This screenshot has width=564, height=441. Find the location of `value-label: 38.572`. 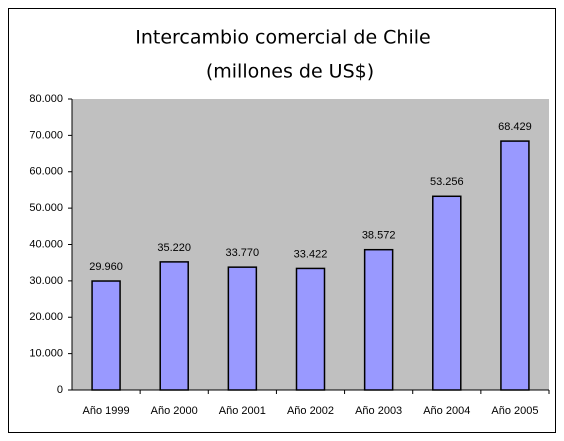

value-label: 38.572 is located at coordinates (379, 236).